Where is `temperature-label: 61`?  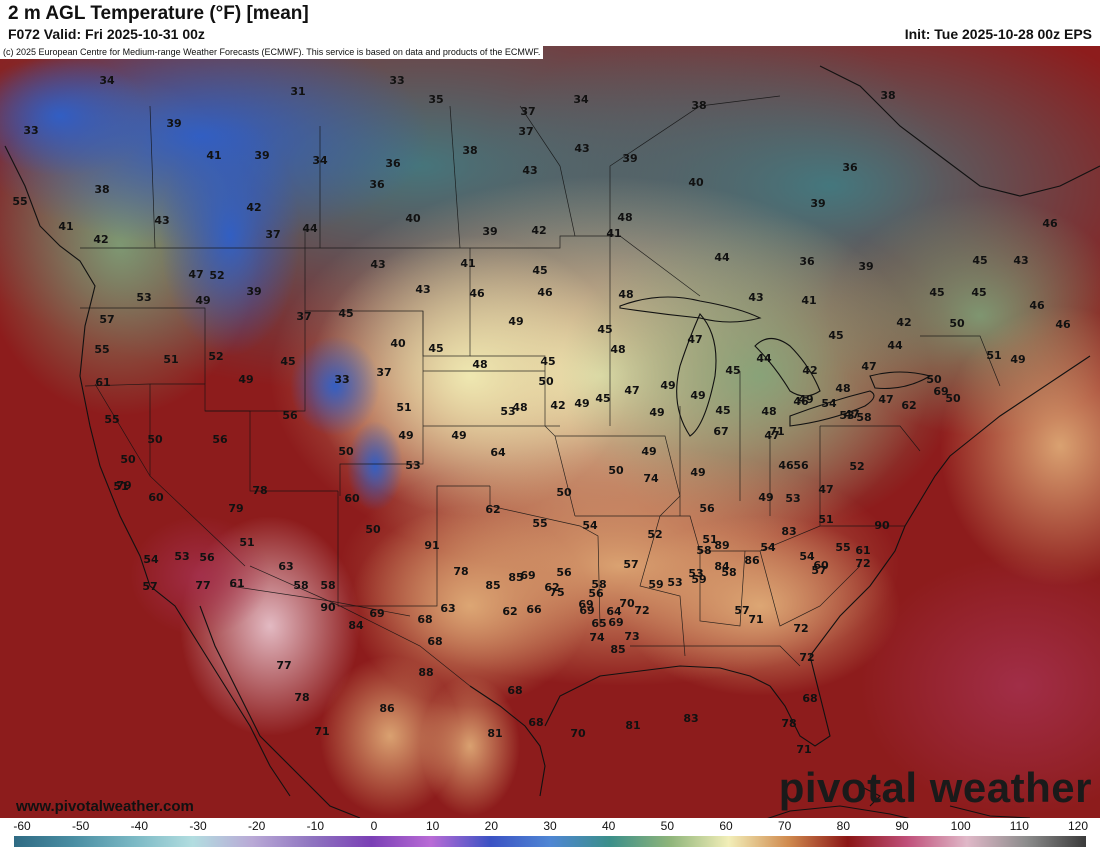 temperature-label: 61 is located at coordinates (862, 550).